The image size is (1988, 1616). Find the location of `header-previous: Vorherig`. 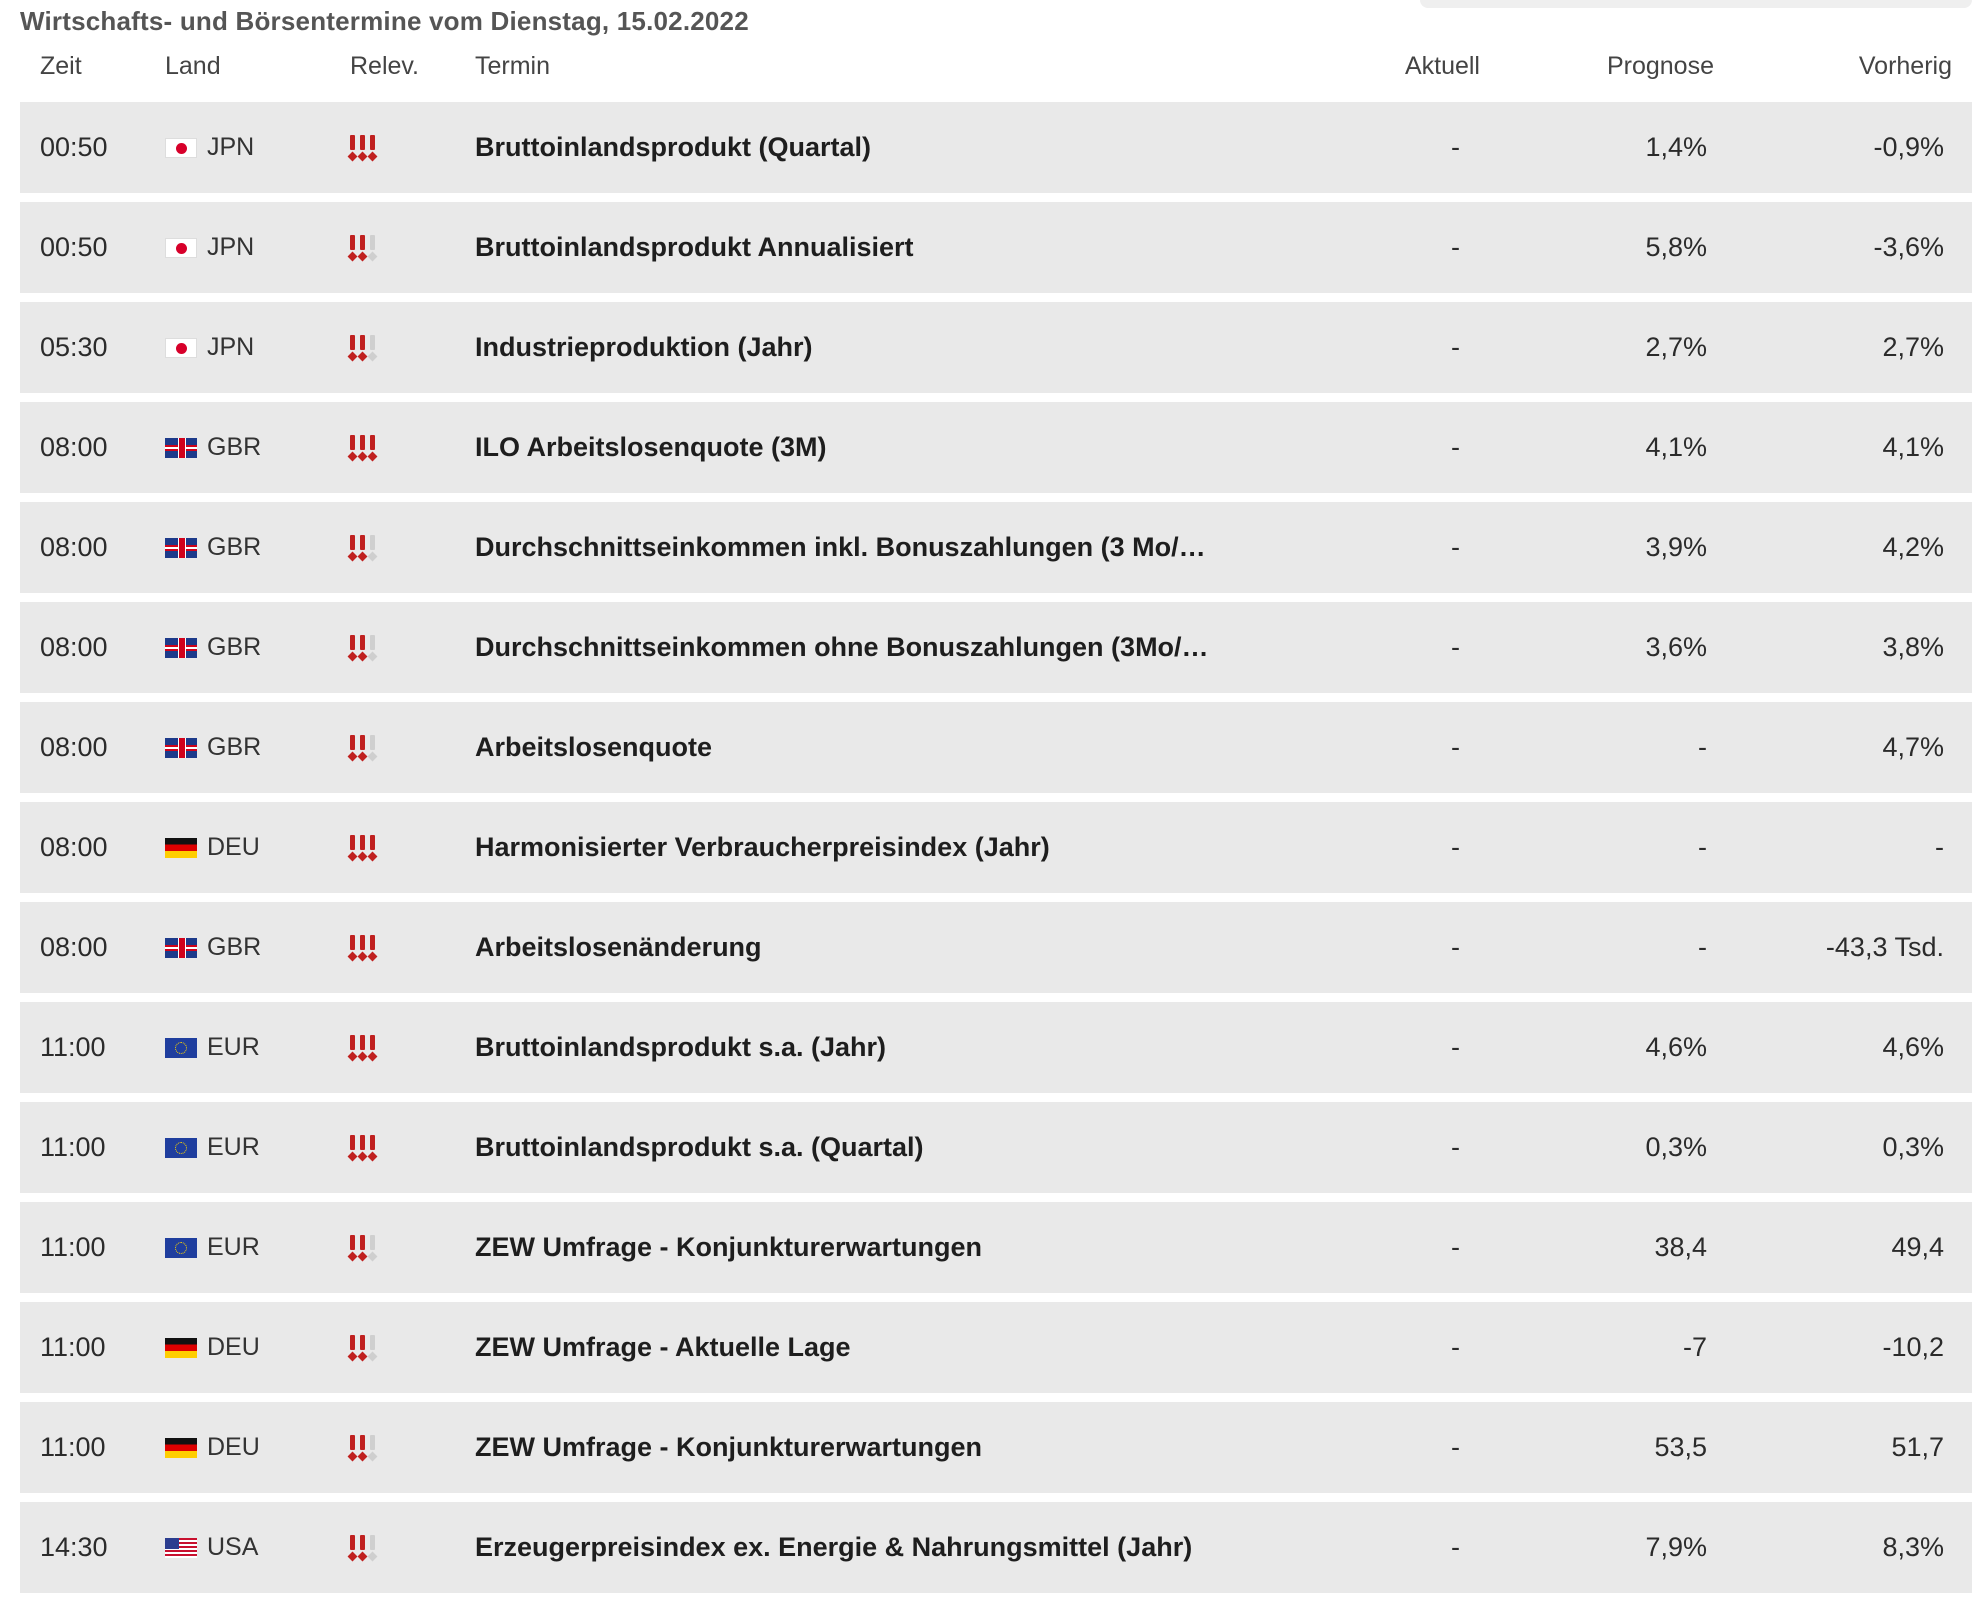

header-previous: Vorherig is located at coordinates (1905, 66).